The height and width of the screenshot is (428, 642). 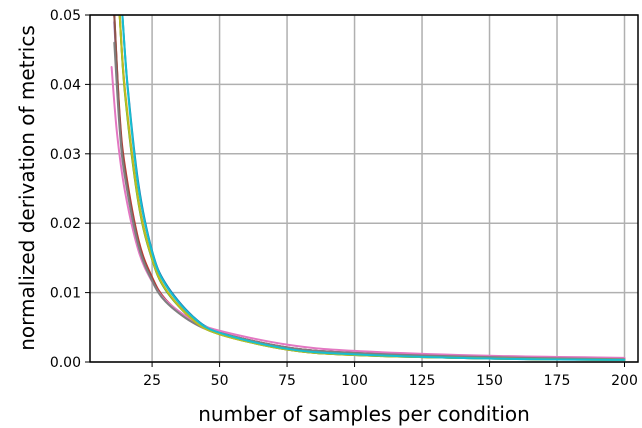 I want to click on y-tick-label: 0.02, so click(x=65, y=224).